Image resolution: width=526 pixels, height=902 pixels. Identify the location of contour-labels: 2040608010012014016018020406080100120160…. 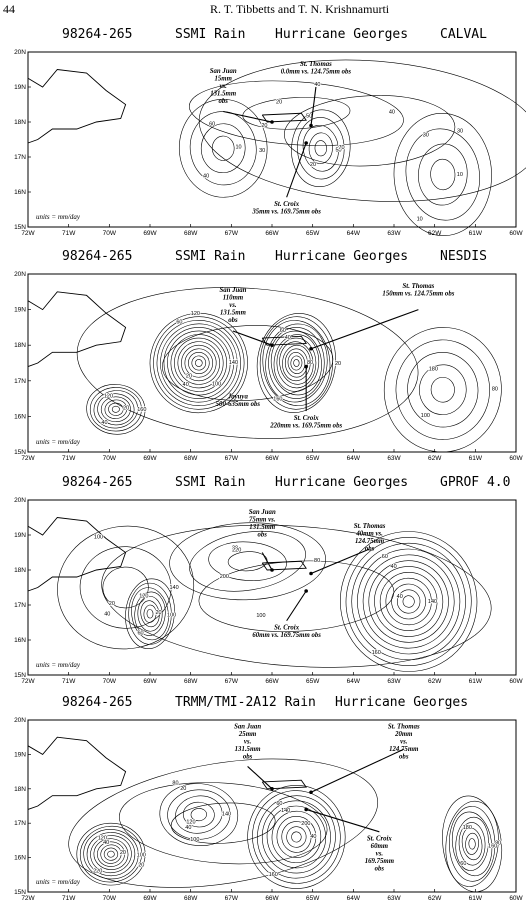
(300, 368).